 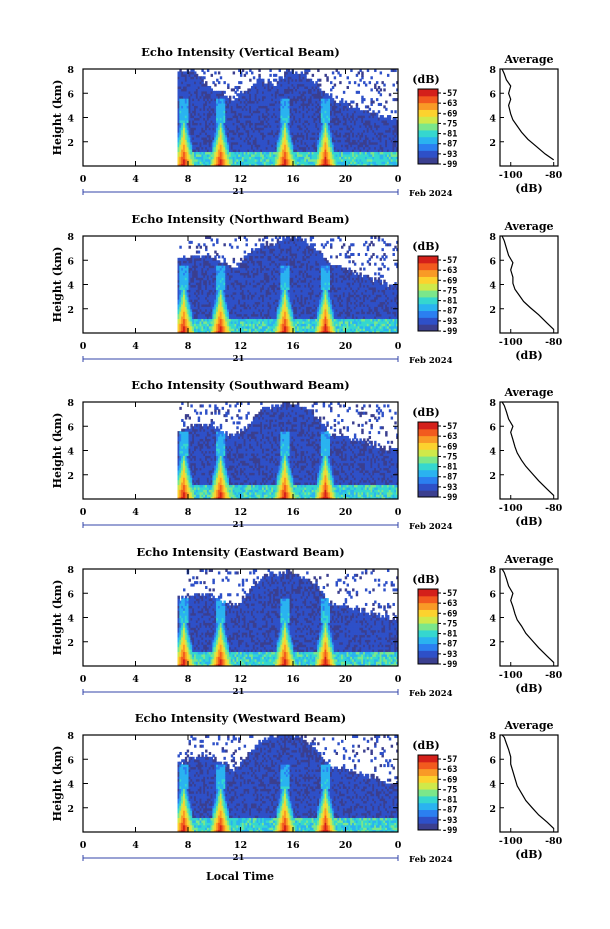 What do you see at coordinates (70, 70) in the screenshot?
I see `y-tick-label: 8` at bounding box center [70, 70].